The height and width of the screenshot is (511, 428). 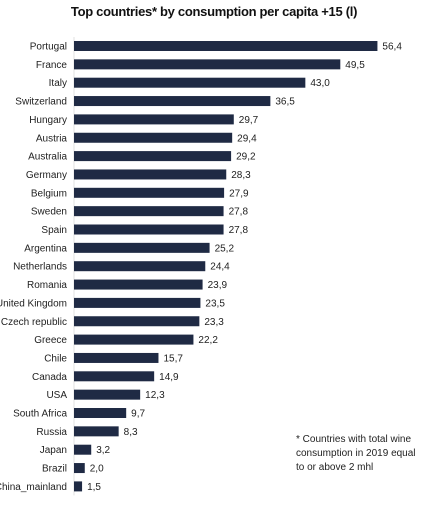 What do you see at coordinates (97, 469) in the screenshot?
I see `value-label: 2,0` at bounding box center [97, 469].